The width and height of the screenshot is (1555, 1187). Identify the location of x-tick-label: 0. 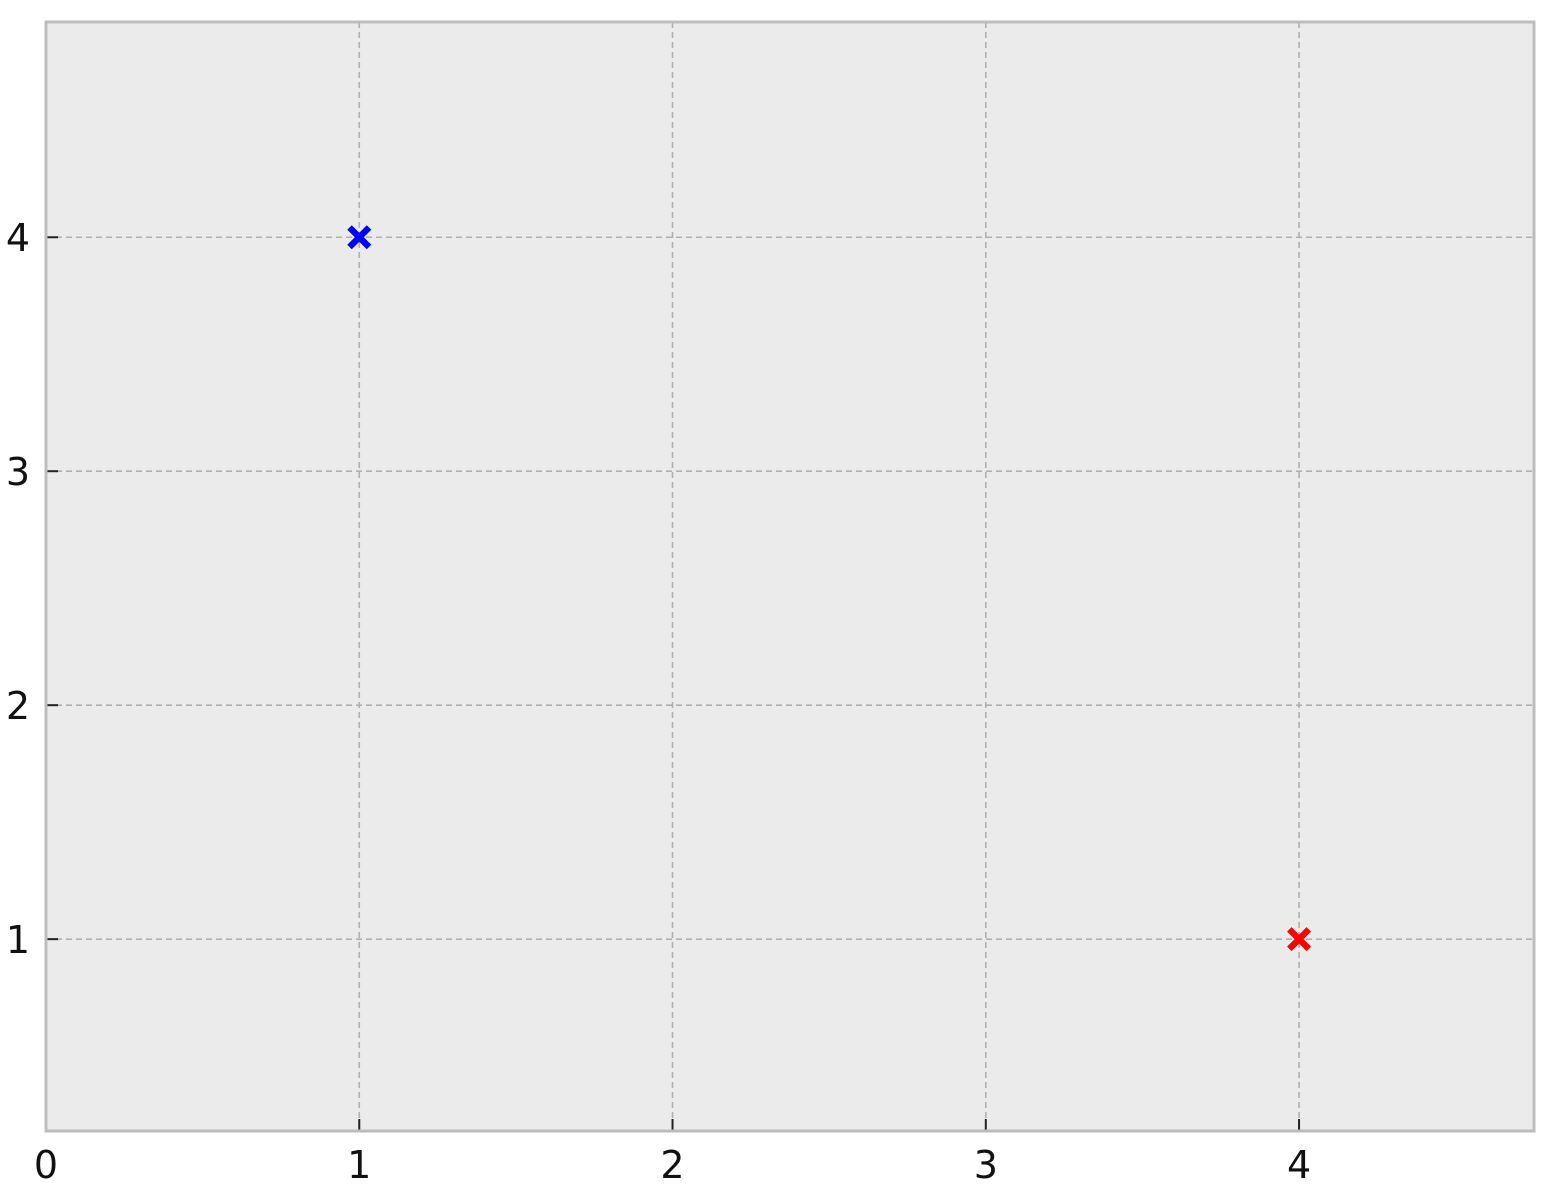
(46, 1165).